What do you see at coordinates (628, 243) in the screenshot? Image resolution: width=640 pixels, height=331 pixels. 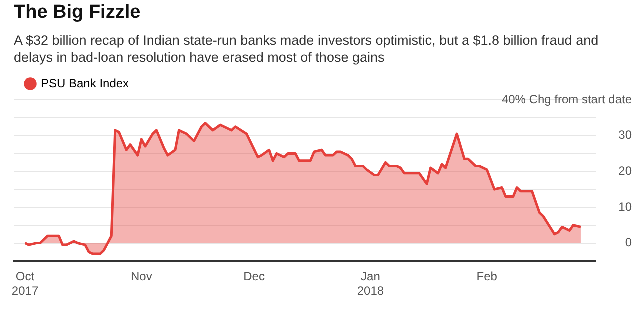 I see `y-tick-label: 0` at bounding box center [628, 243].